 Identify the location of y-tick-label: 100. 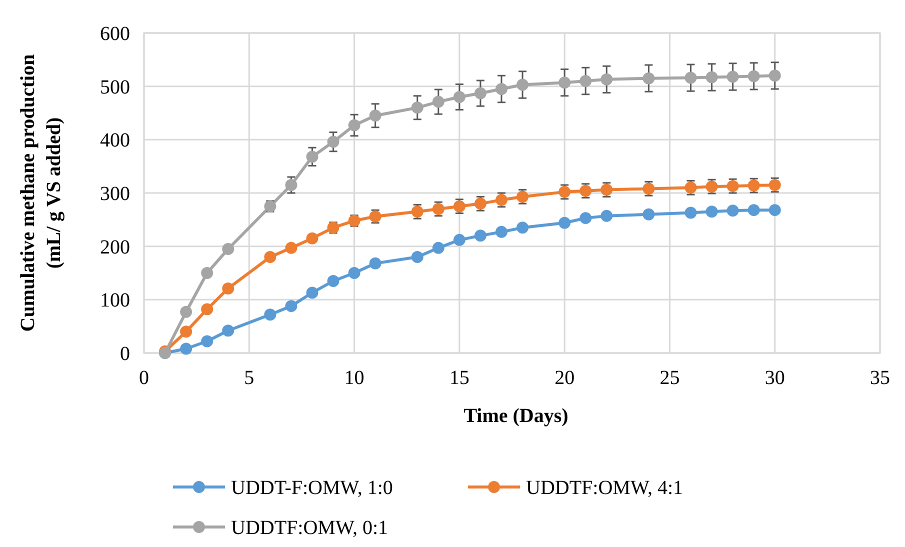
(115, 301).